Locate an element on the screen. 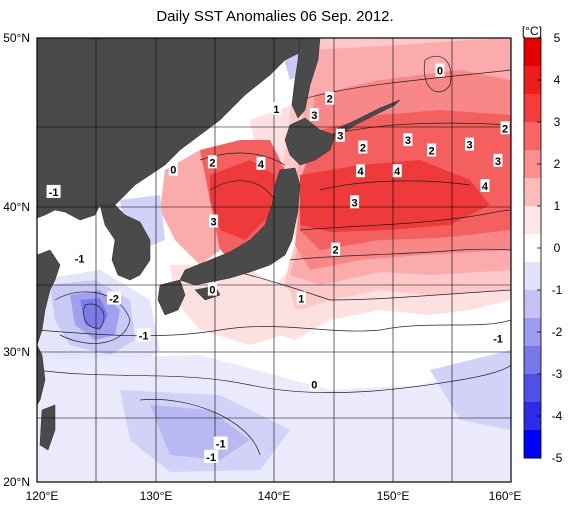  lat-label-20n: 20°N is located at coordinates (16, 482).